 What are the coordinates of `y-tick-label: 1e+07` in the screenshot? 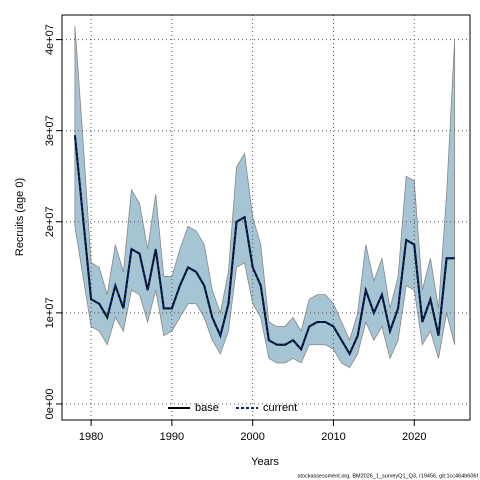 It's located at (50, 312).